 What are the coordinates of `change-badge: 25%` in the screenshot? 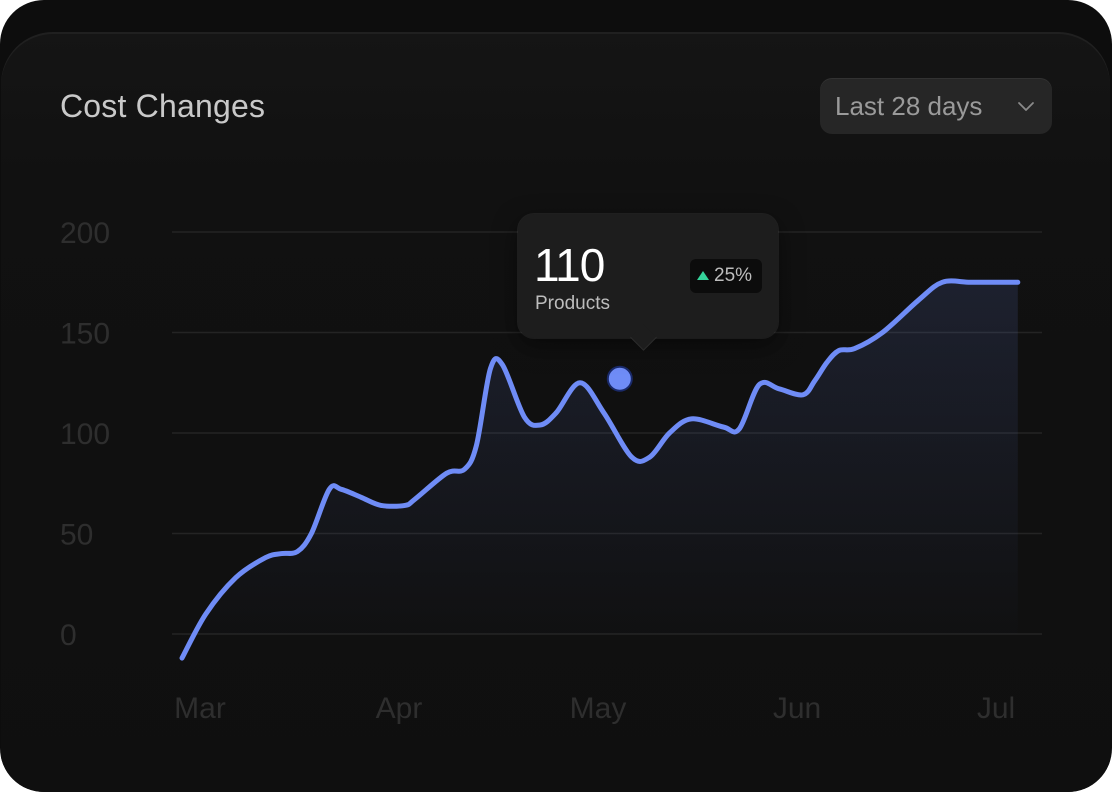 It's located at (726, 276).